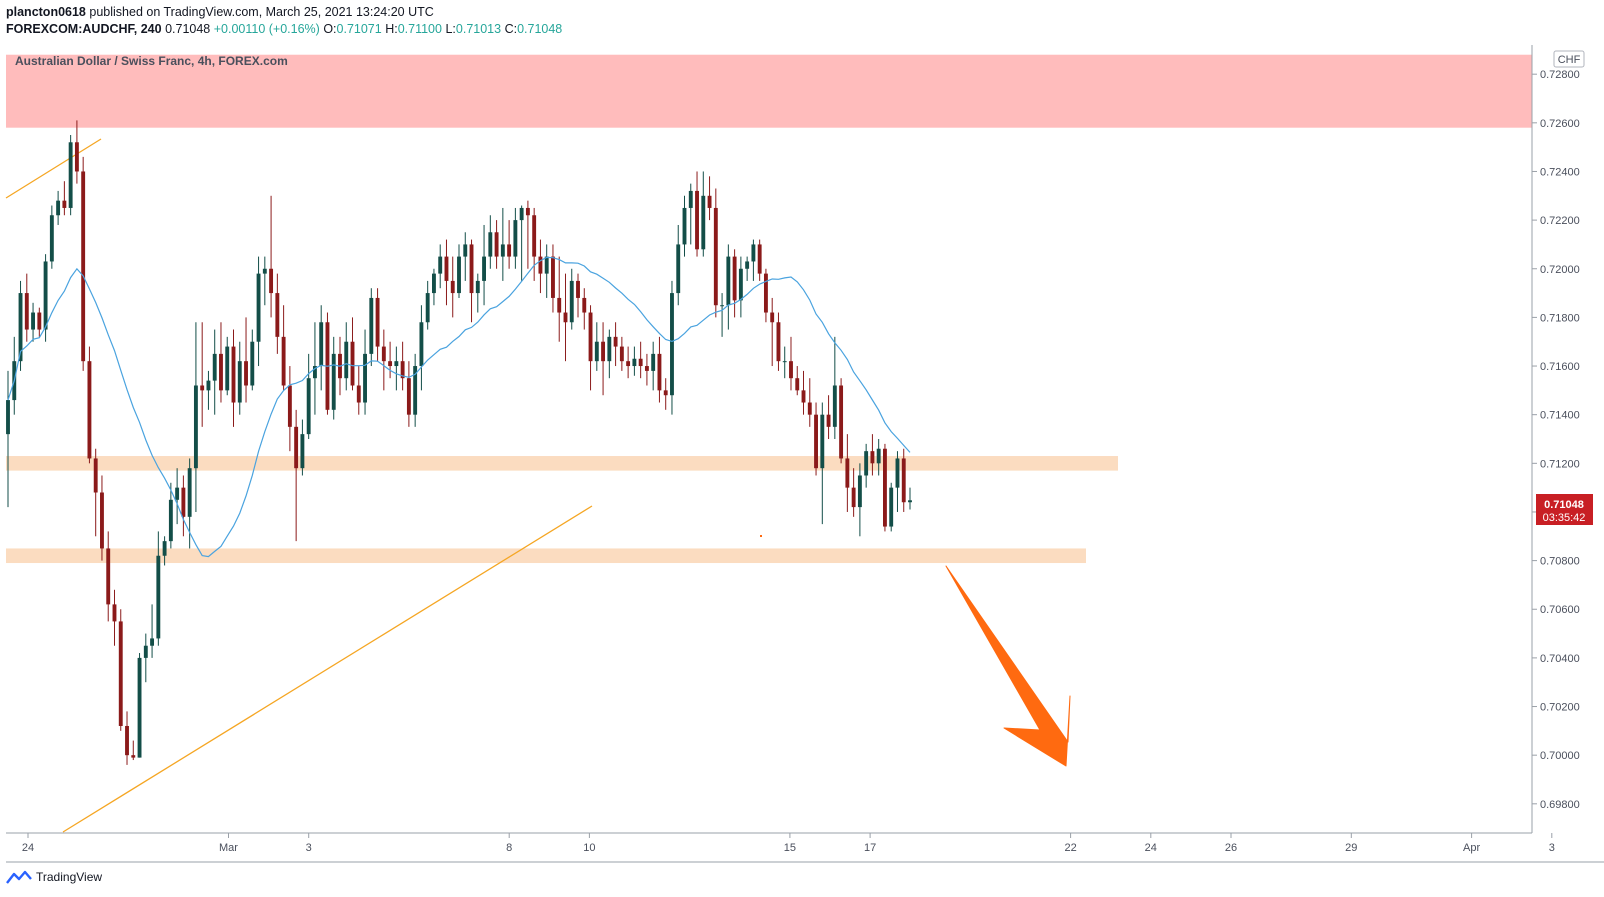  I want to click on trendline-upper-left, so click(53, 168).